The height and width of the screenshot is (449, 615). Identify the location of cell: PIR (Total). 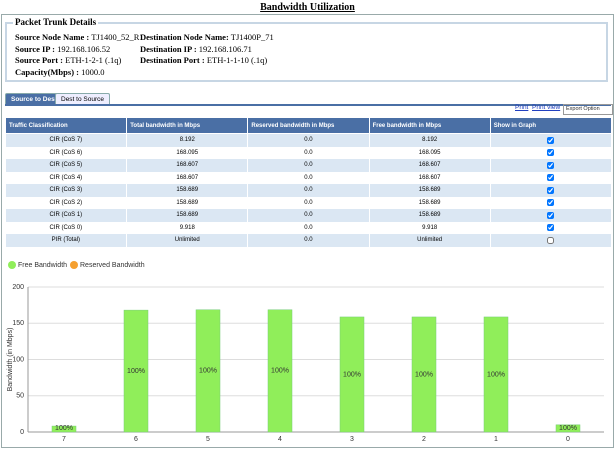
(66, 240).